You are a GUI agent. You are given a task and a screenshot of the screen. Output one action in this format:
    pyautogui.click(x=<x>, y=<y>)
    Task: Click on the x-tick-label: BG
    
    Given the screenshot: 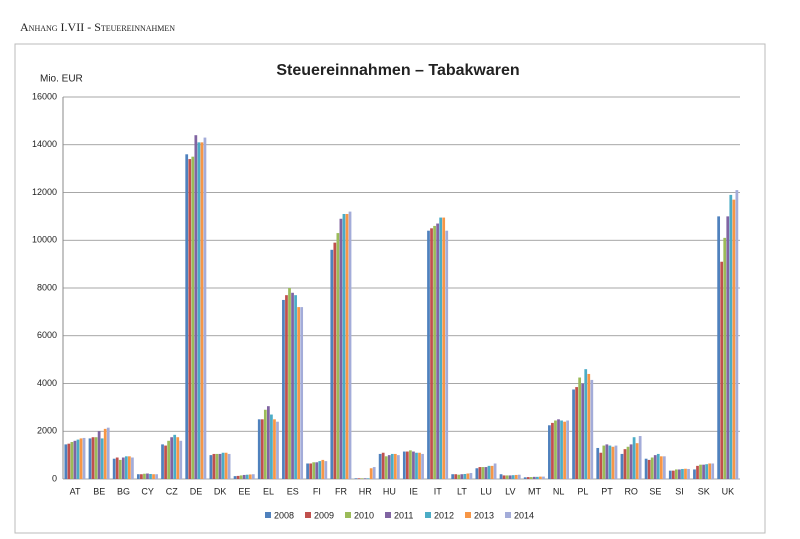 What is the action you would take?
    pyautogui.click(x=123, y=491)
    